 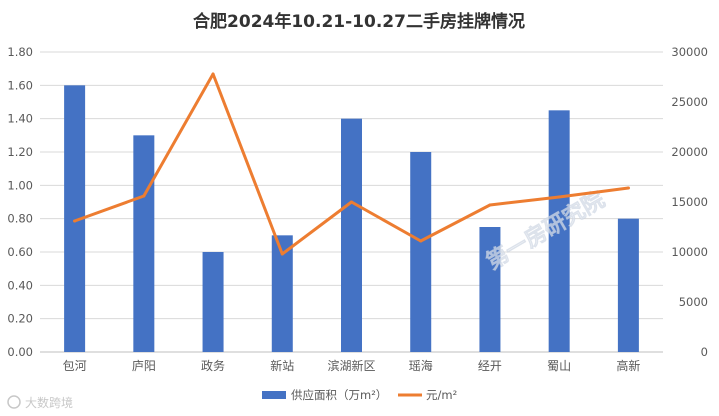 What do you see at coordinates (689, 152) in the screenshot?
I see `right-tick-label: 20000` at bounding box center [689, 152].